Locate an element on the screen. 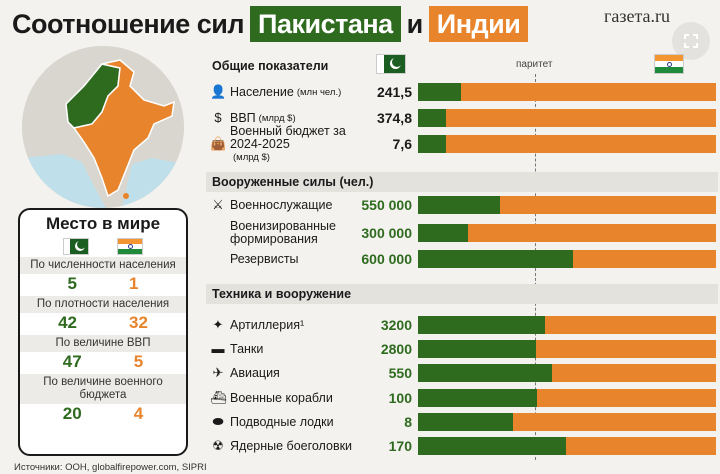 The height and width of the screenshot is (474, 720). chart-row: ✈ Авиация 550 670 is located at coordinates (462, 373).